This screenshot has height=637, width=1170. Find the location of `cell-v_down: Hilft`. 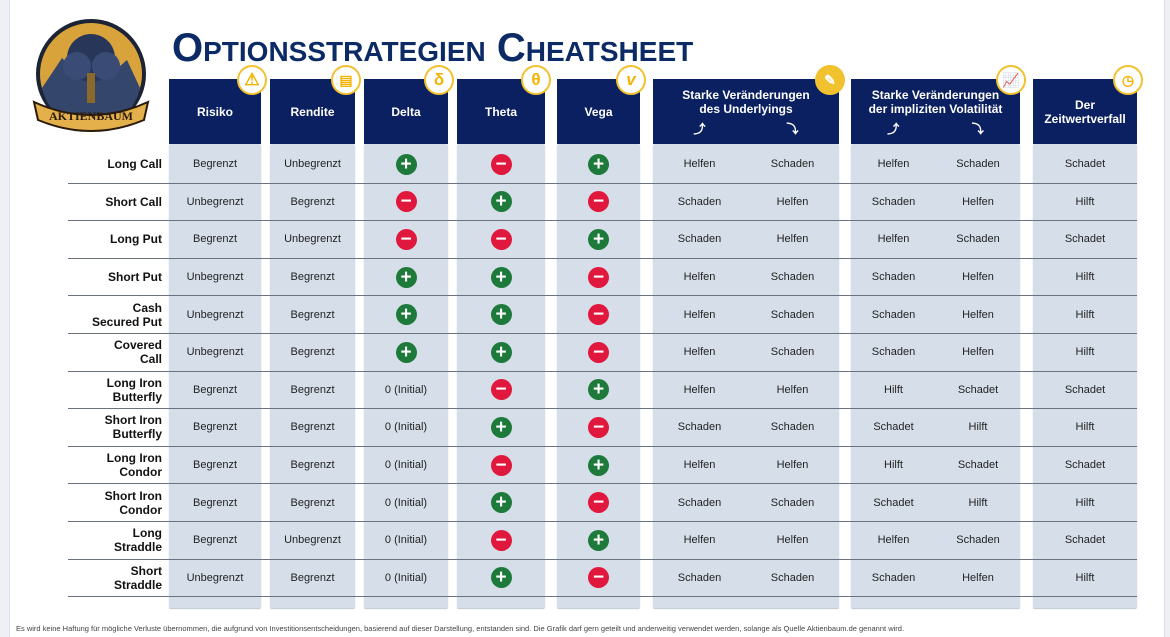

cell-v_down: Hilft is located at coordinates (978, 502).